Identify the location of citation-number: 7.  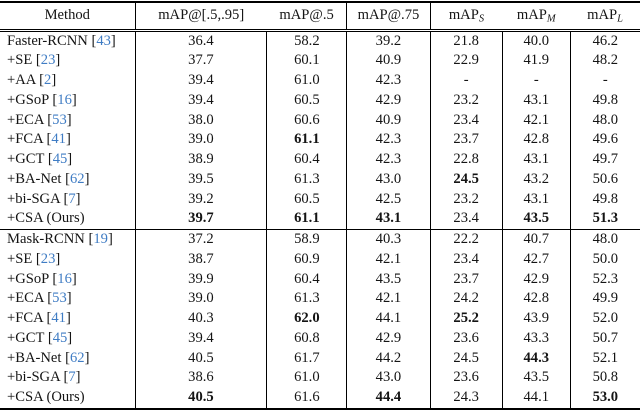
(72, 377).